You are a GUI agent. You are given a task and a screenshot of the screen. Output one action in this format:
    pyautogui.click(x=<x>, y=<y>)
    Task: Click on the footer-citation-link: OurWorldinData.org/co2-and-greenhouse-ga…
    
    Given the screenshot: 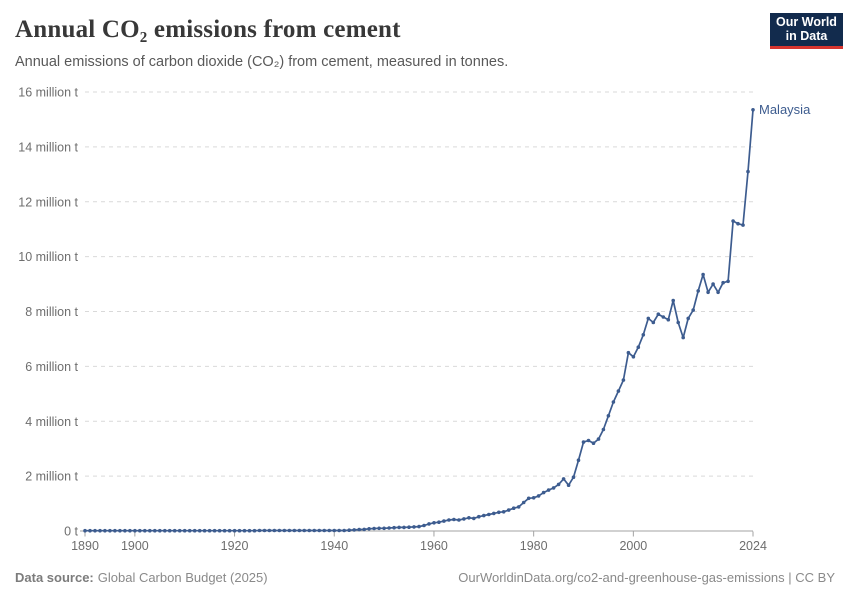 What is the action you would take?
    pyautogui.click(x=646, y=577)
    